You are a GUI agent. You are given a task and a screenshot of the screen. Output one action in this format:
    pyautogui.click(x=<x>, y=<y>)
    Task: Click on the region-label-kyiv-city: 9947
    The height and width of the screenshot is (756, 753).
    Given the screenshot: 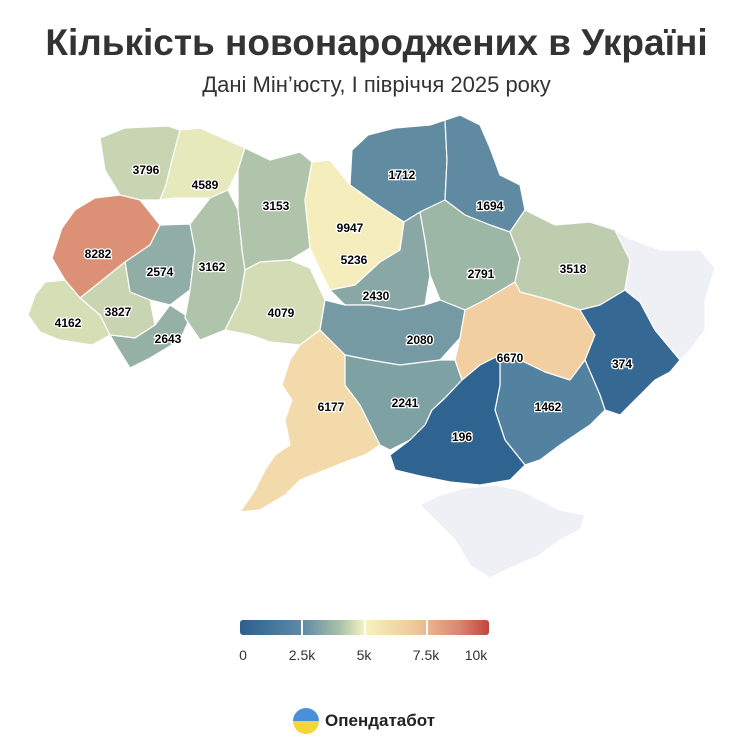 What is the action you would take?
    pyautogui.click(x=350, y=228)
    